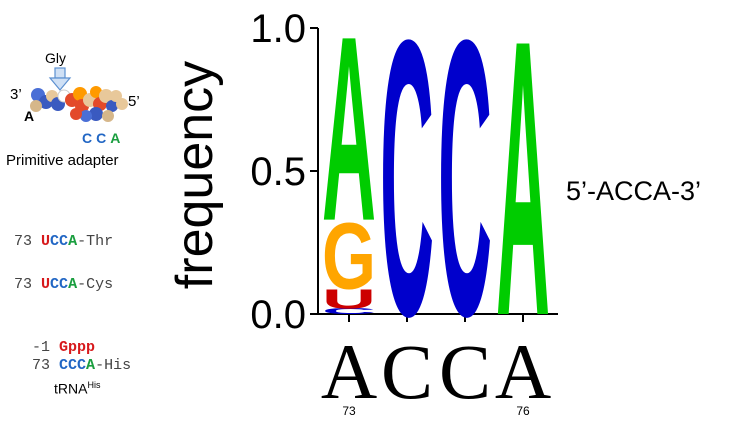  I want to click on y-tick-label: 1.0, so click(278, 29).